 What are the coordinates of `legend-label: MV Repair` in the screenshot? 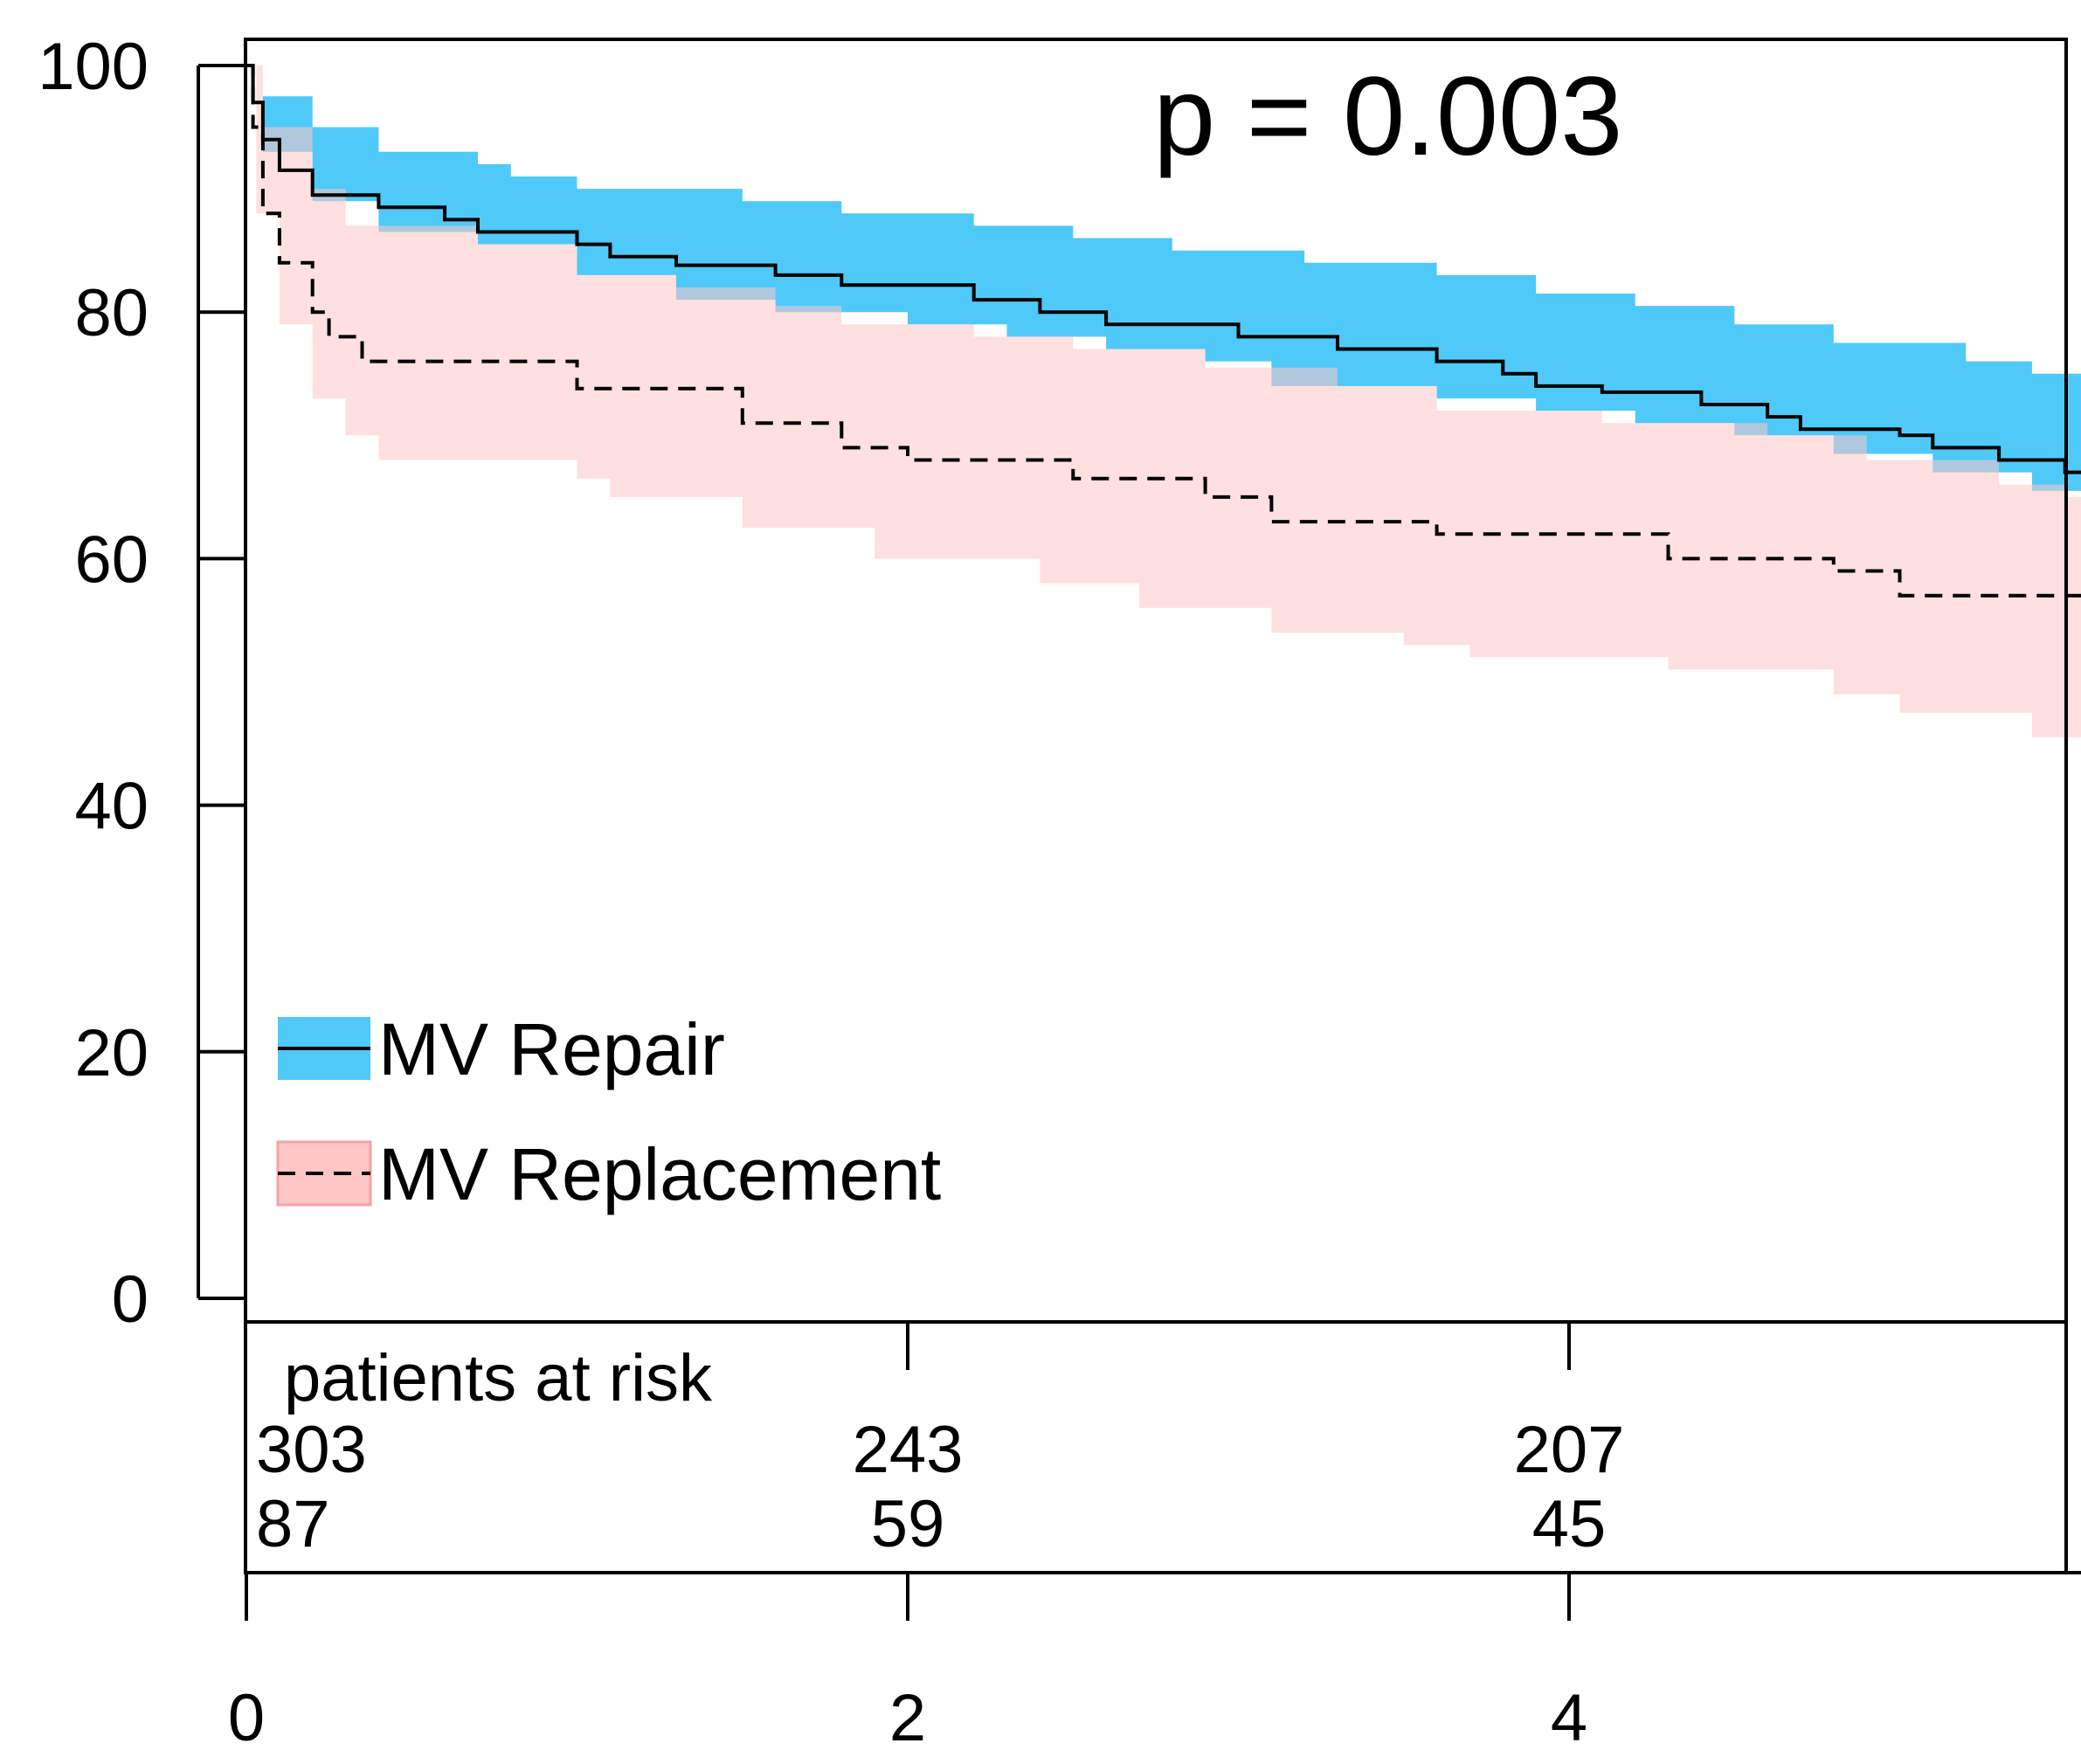 It's located at (551, 1049).